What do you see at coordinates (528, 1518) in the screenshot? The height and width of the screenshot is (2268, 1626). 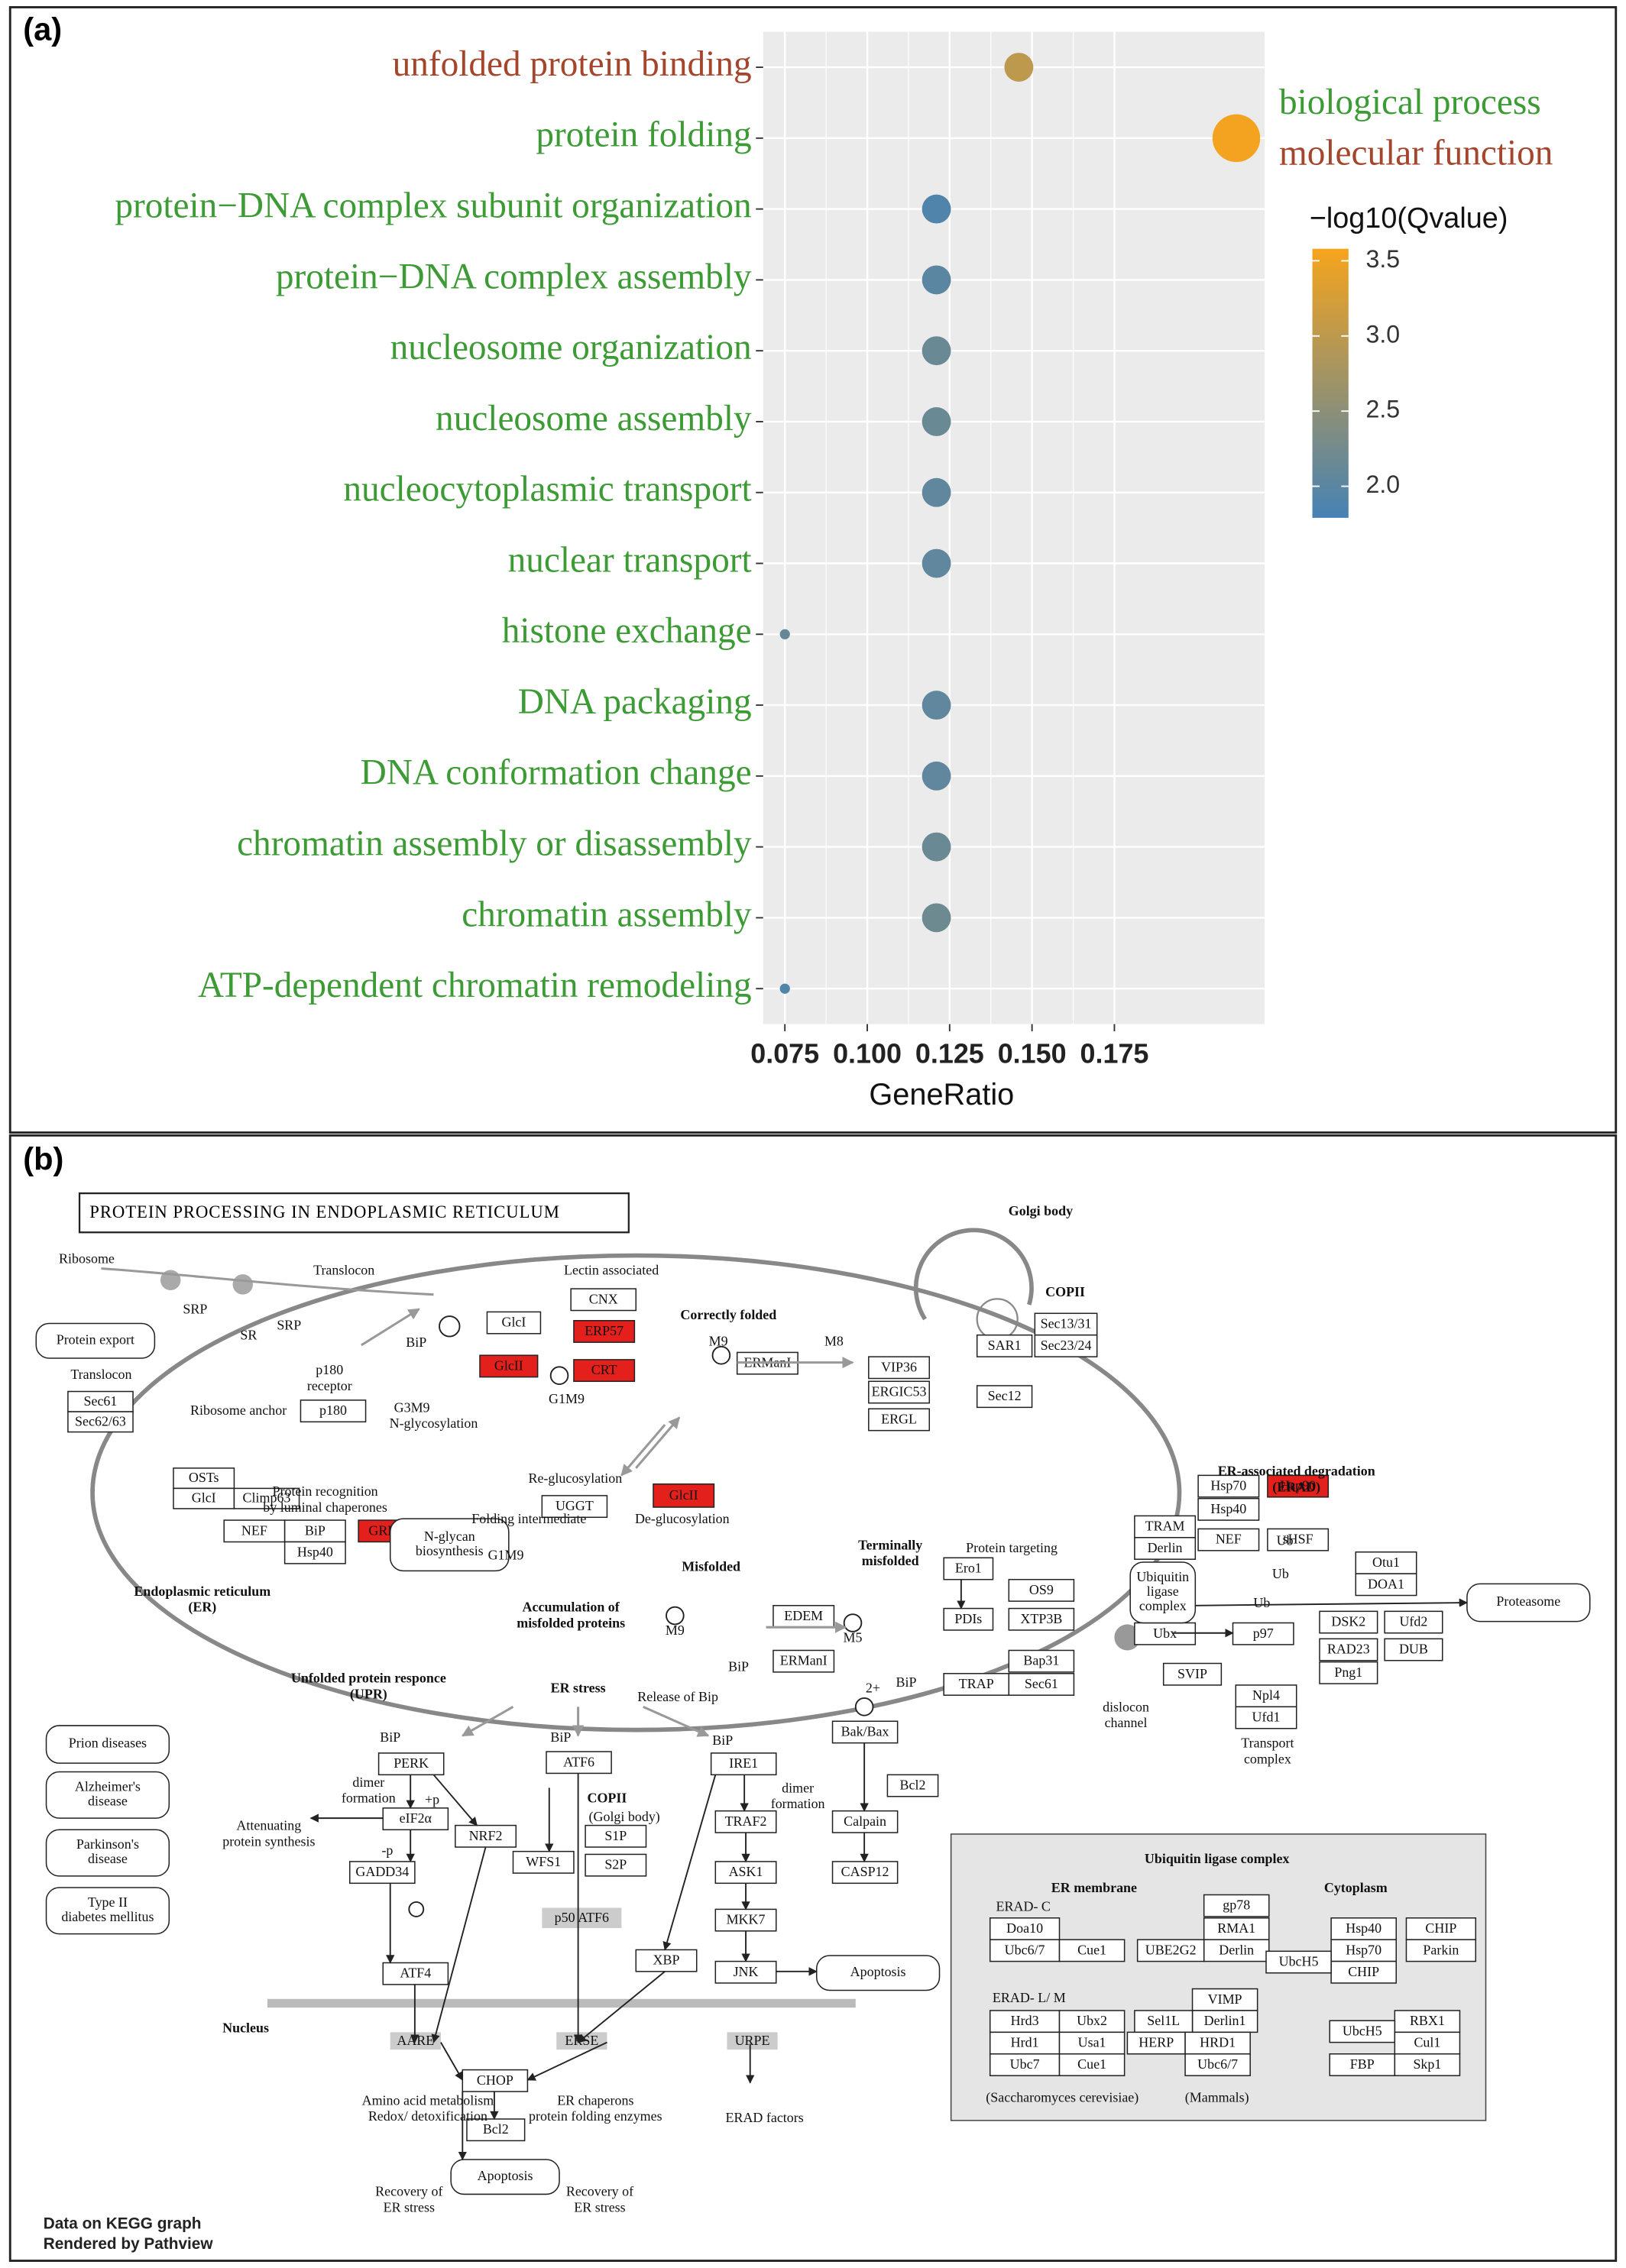 I see `diagram-label: Folding intermediate` at bounding box center [528, 1518].